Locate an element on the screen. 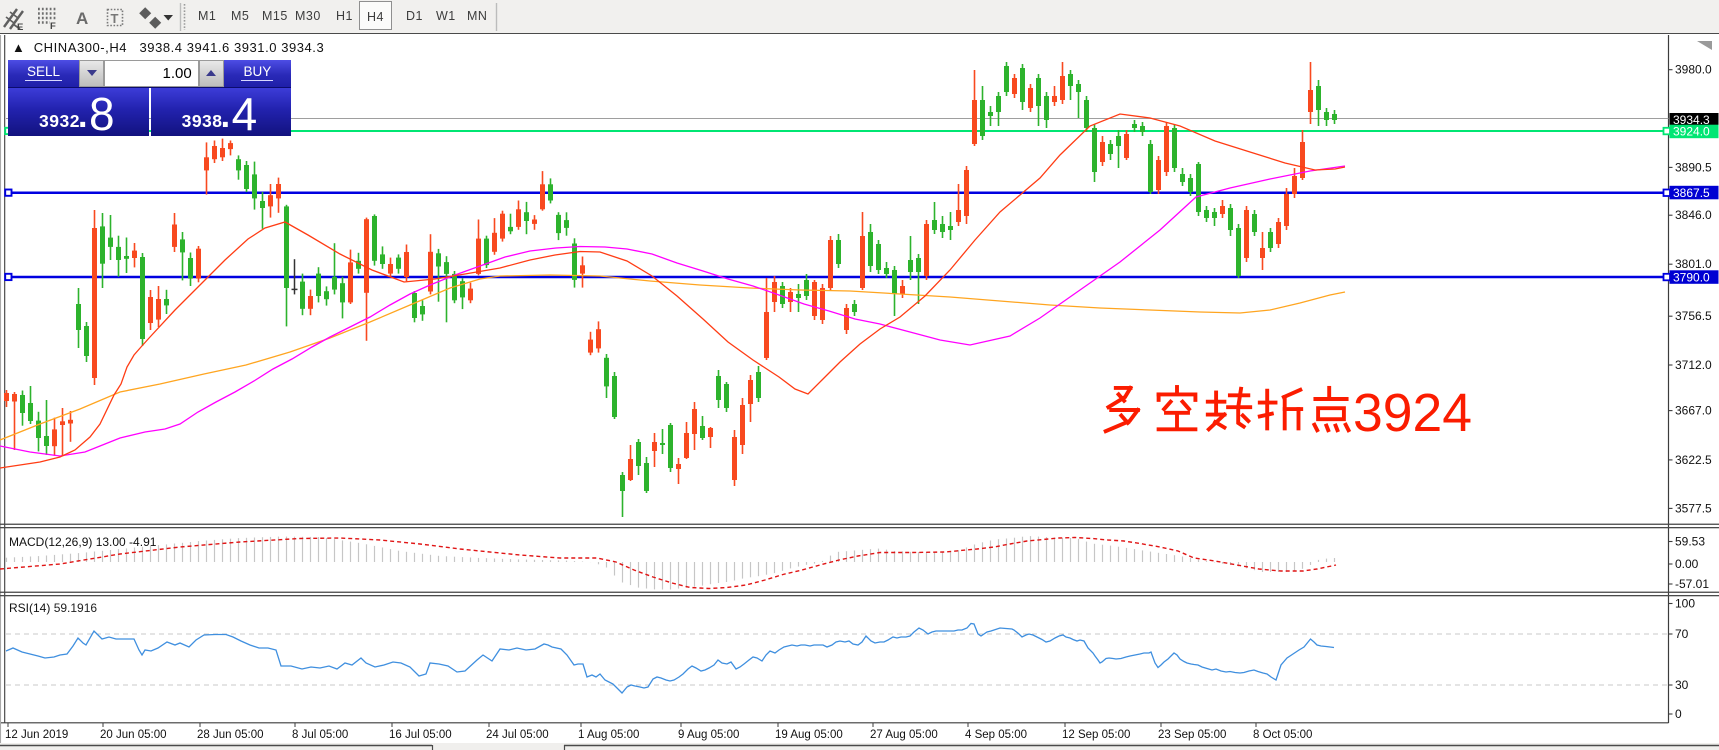  svg-text: F is located at coordinates (53, 26).